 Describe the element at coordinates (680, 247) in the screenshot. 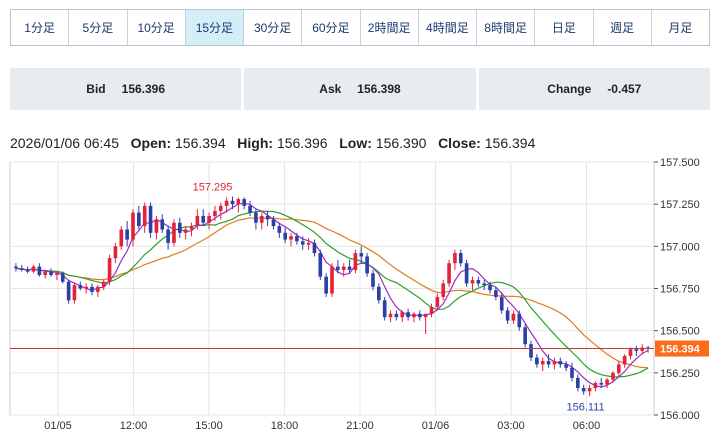

I see `y-tick-label: 157.000` at that location.